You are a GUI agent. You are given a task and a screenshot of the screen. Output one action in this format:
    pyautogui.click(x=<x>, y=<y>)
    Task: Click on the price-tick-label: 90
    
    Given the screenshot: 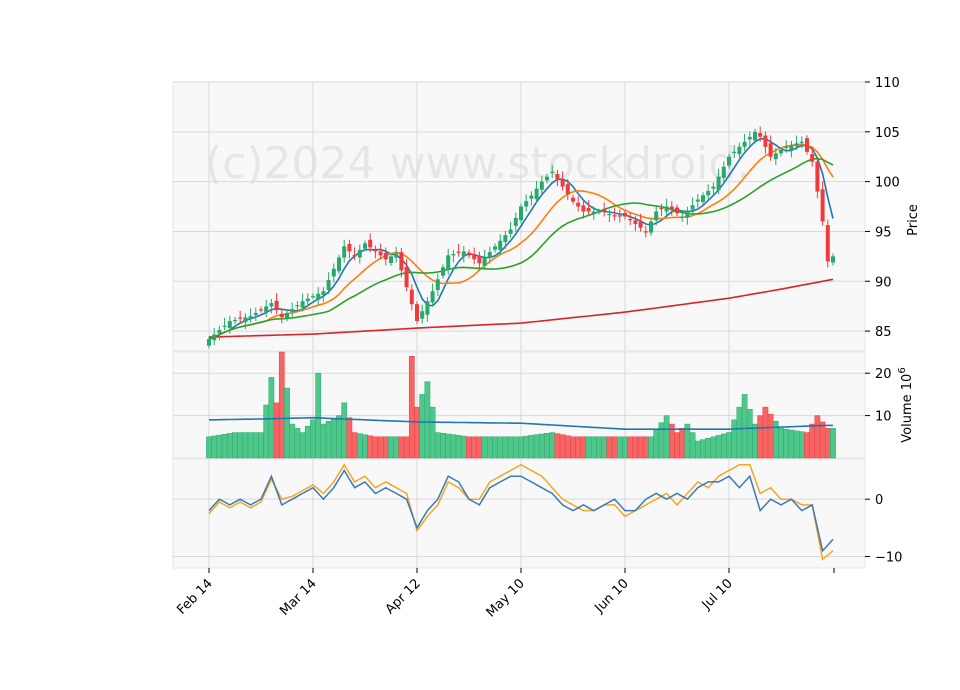 What is the action you would take?
    pyautogui.click(x=883, y=282)
    